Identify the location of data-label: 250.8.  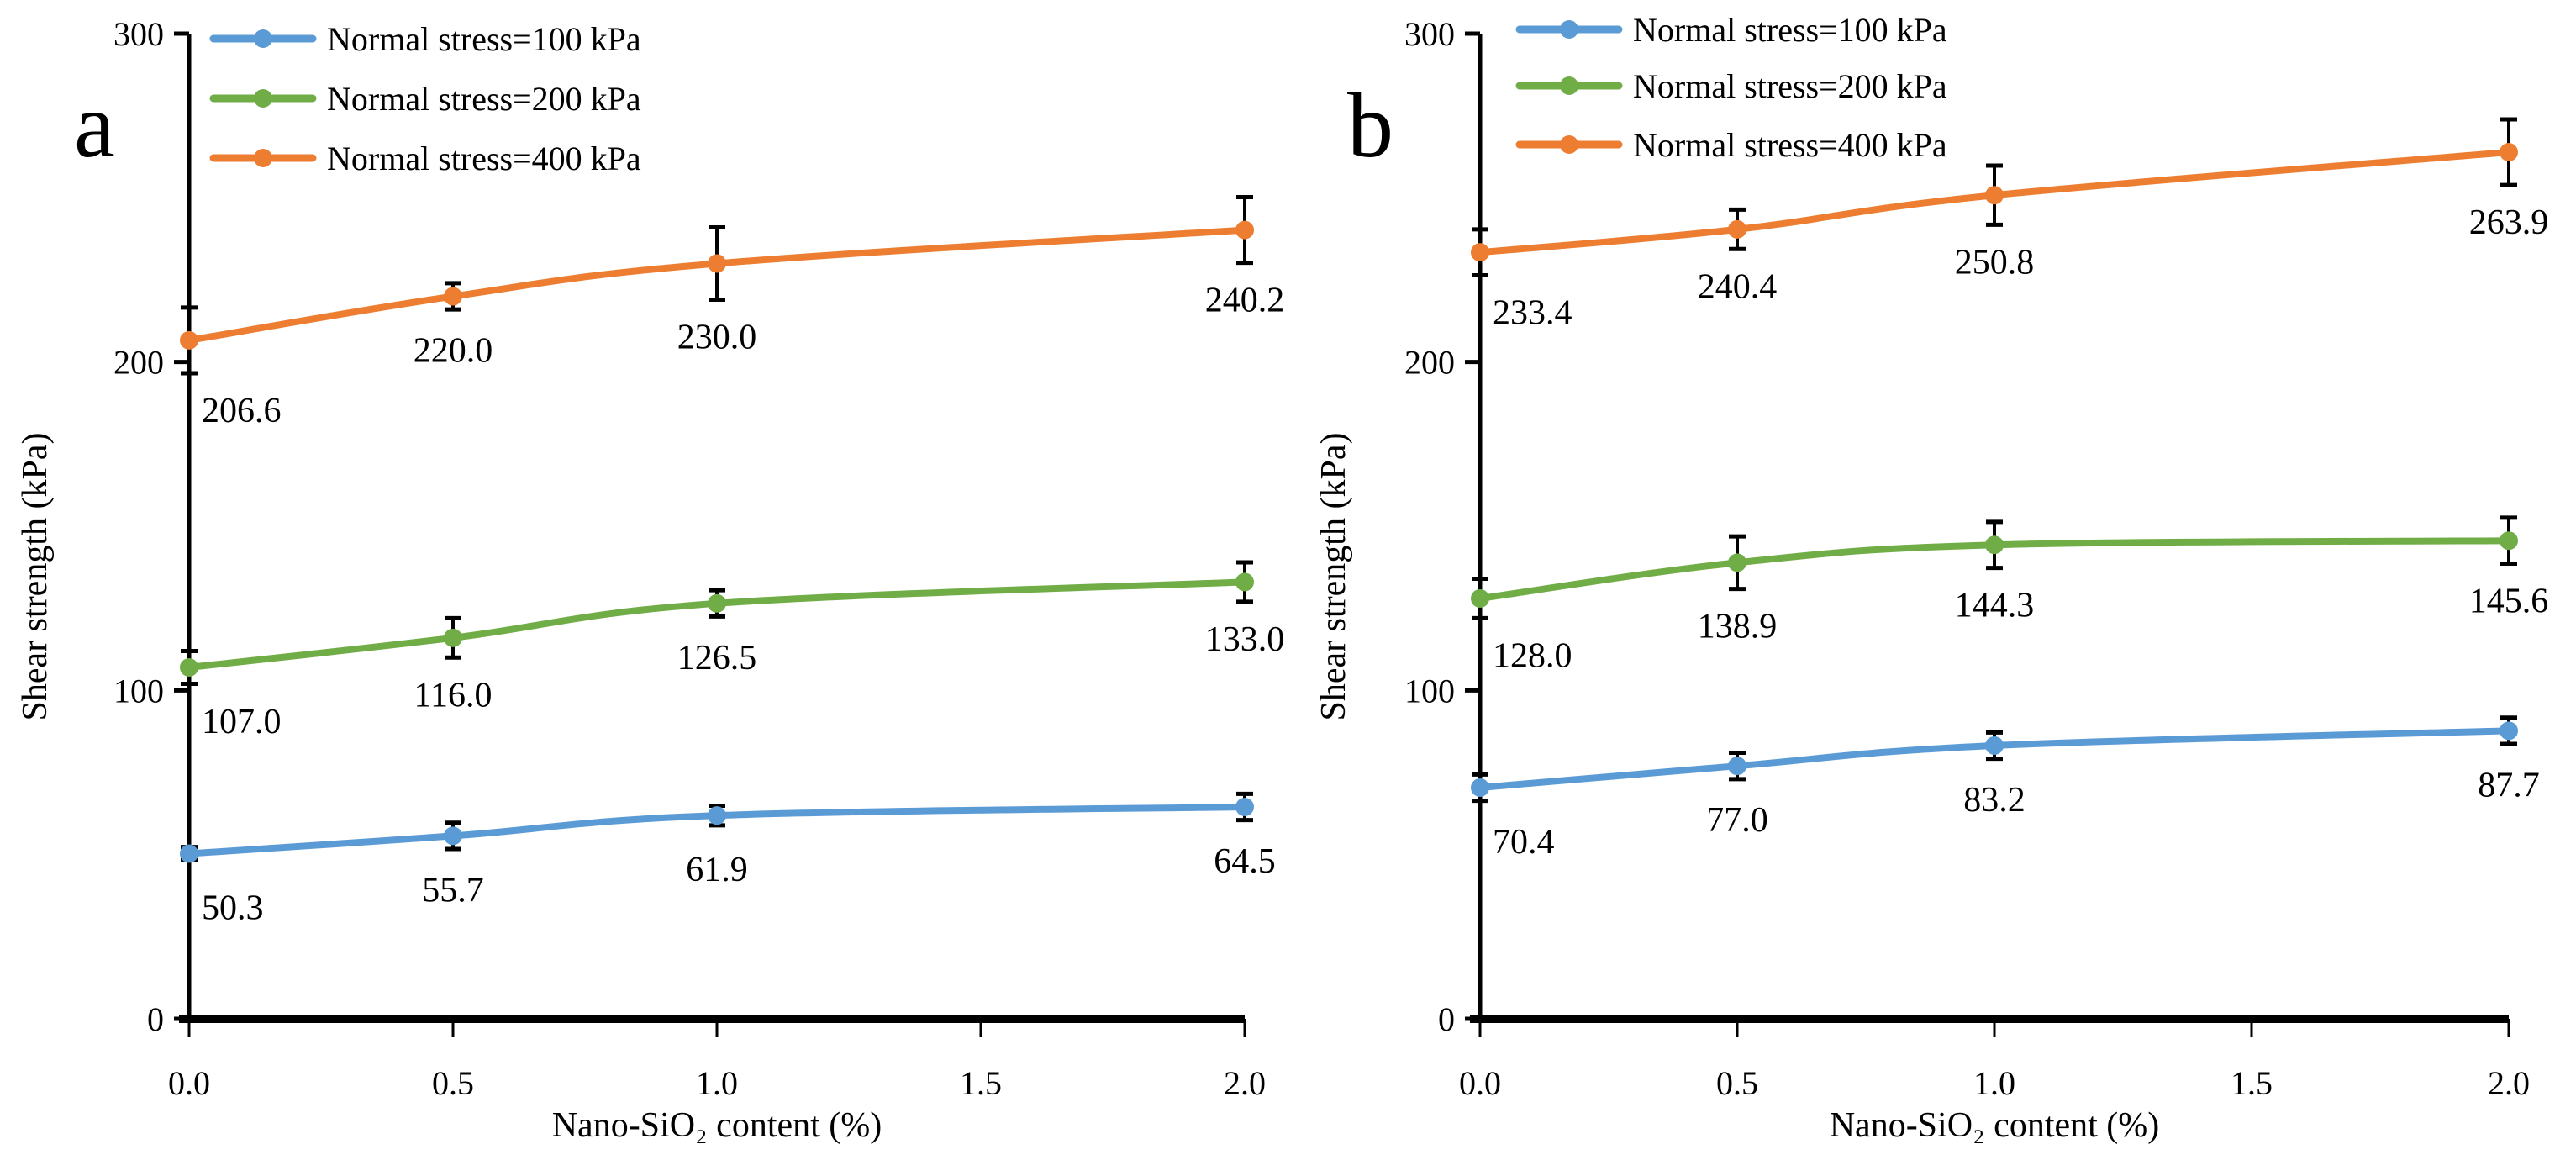
(1995, 262).